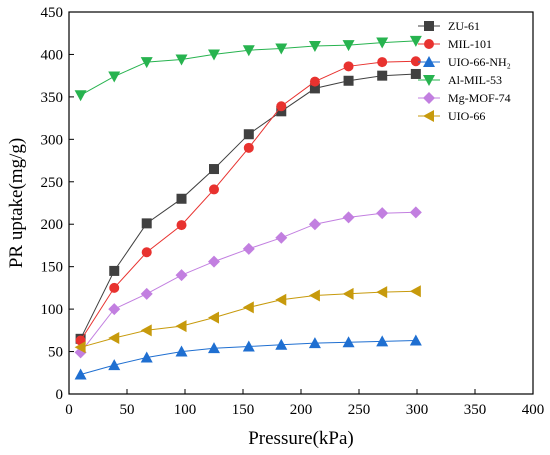 The height and width of the screenshot is (455, 550). I want to click on legend-label: ZU-61, so click(464, 26).